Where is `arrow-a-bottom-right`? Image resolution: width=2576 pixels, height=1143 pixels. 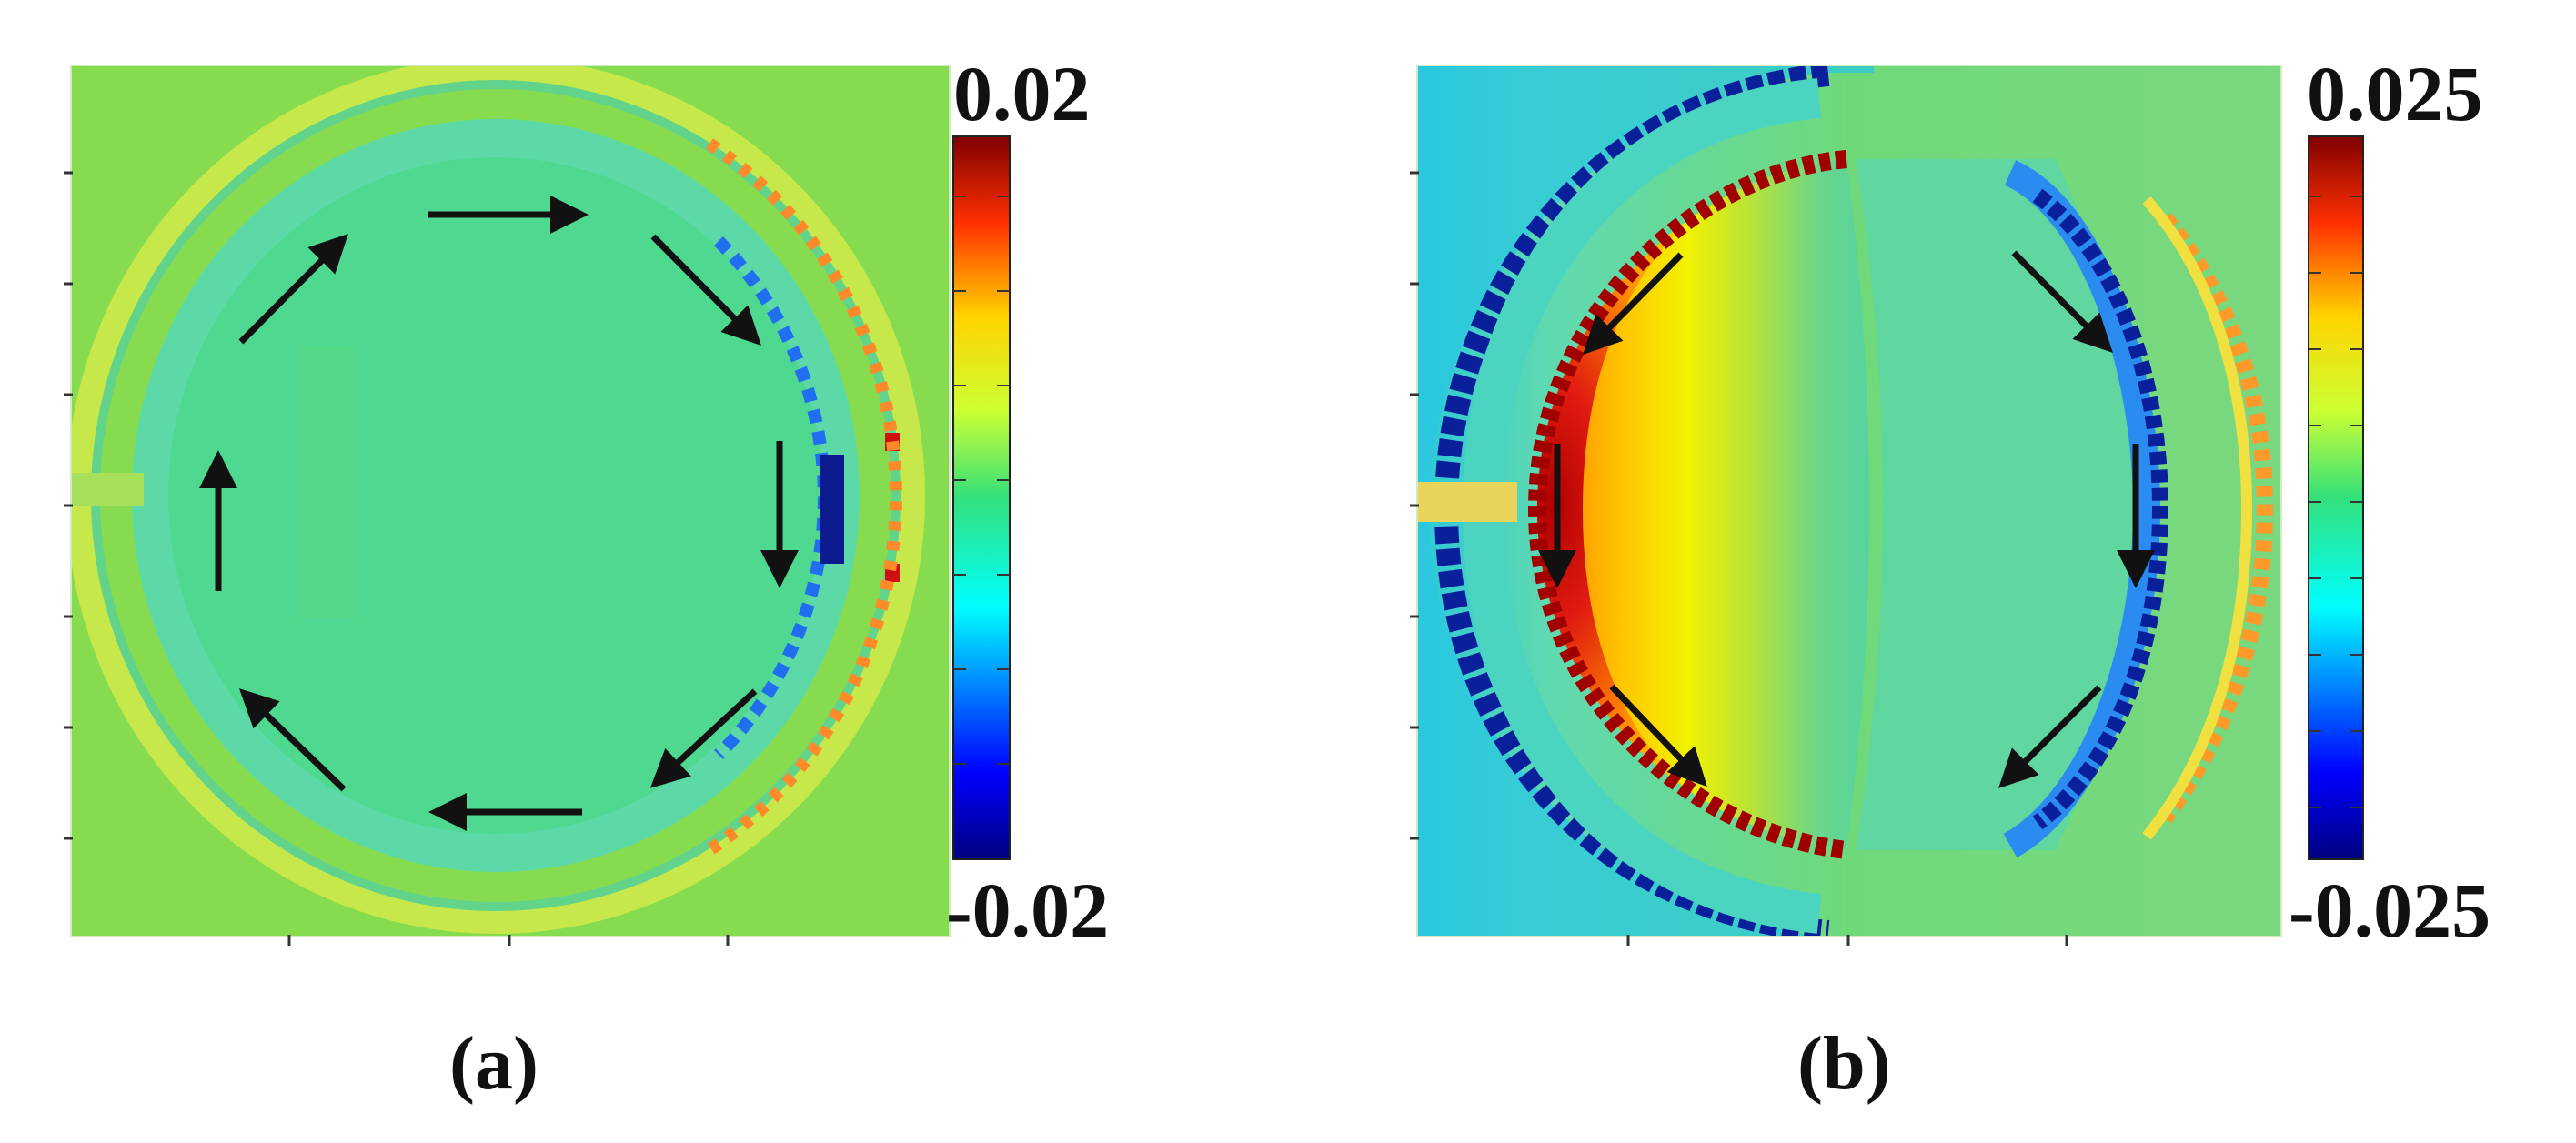 arrow-a-bottom-right is located at coordinates (703, 738).